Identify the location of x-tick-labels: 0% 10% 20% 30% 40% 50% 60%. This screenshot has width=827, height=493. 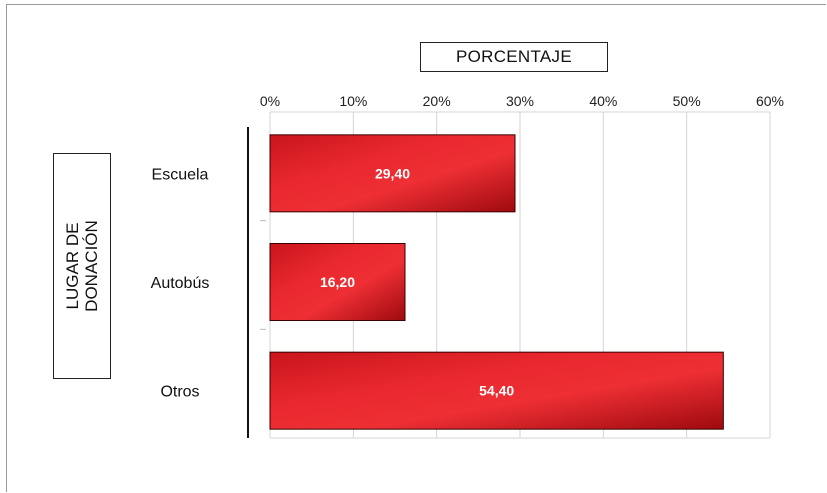
(522, 101).